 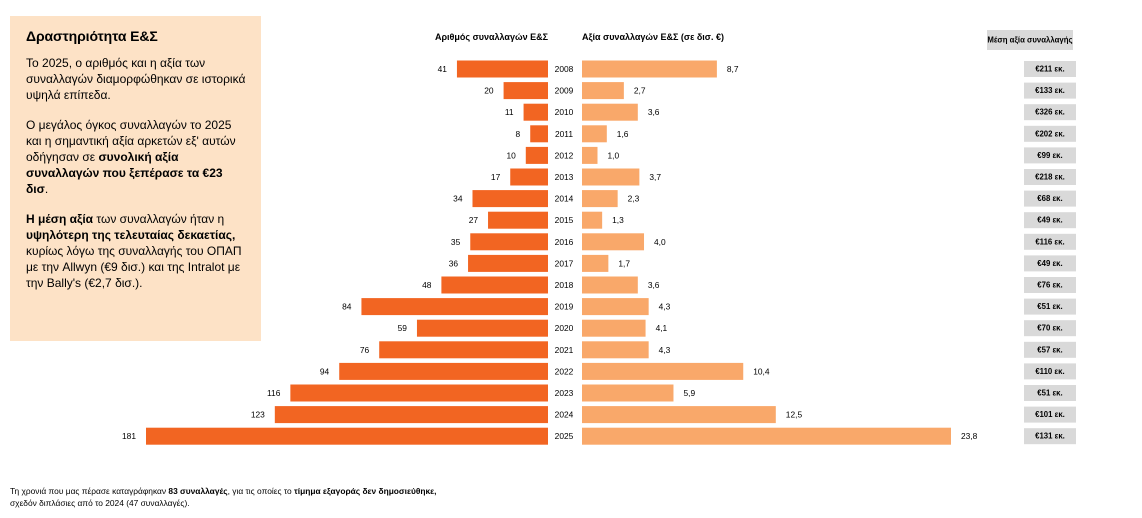 I want to click on value-label-2021: 4,3, so click(x=665, y=350).